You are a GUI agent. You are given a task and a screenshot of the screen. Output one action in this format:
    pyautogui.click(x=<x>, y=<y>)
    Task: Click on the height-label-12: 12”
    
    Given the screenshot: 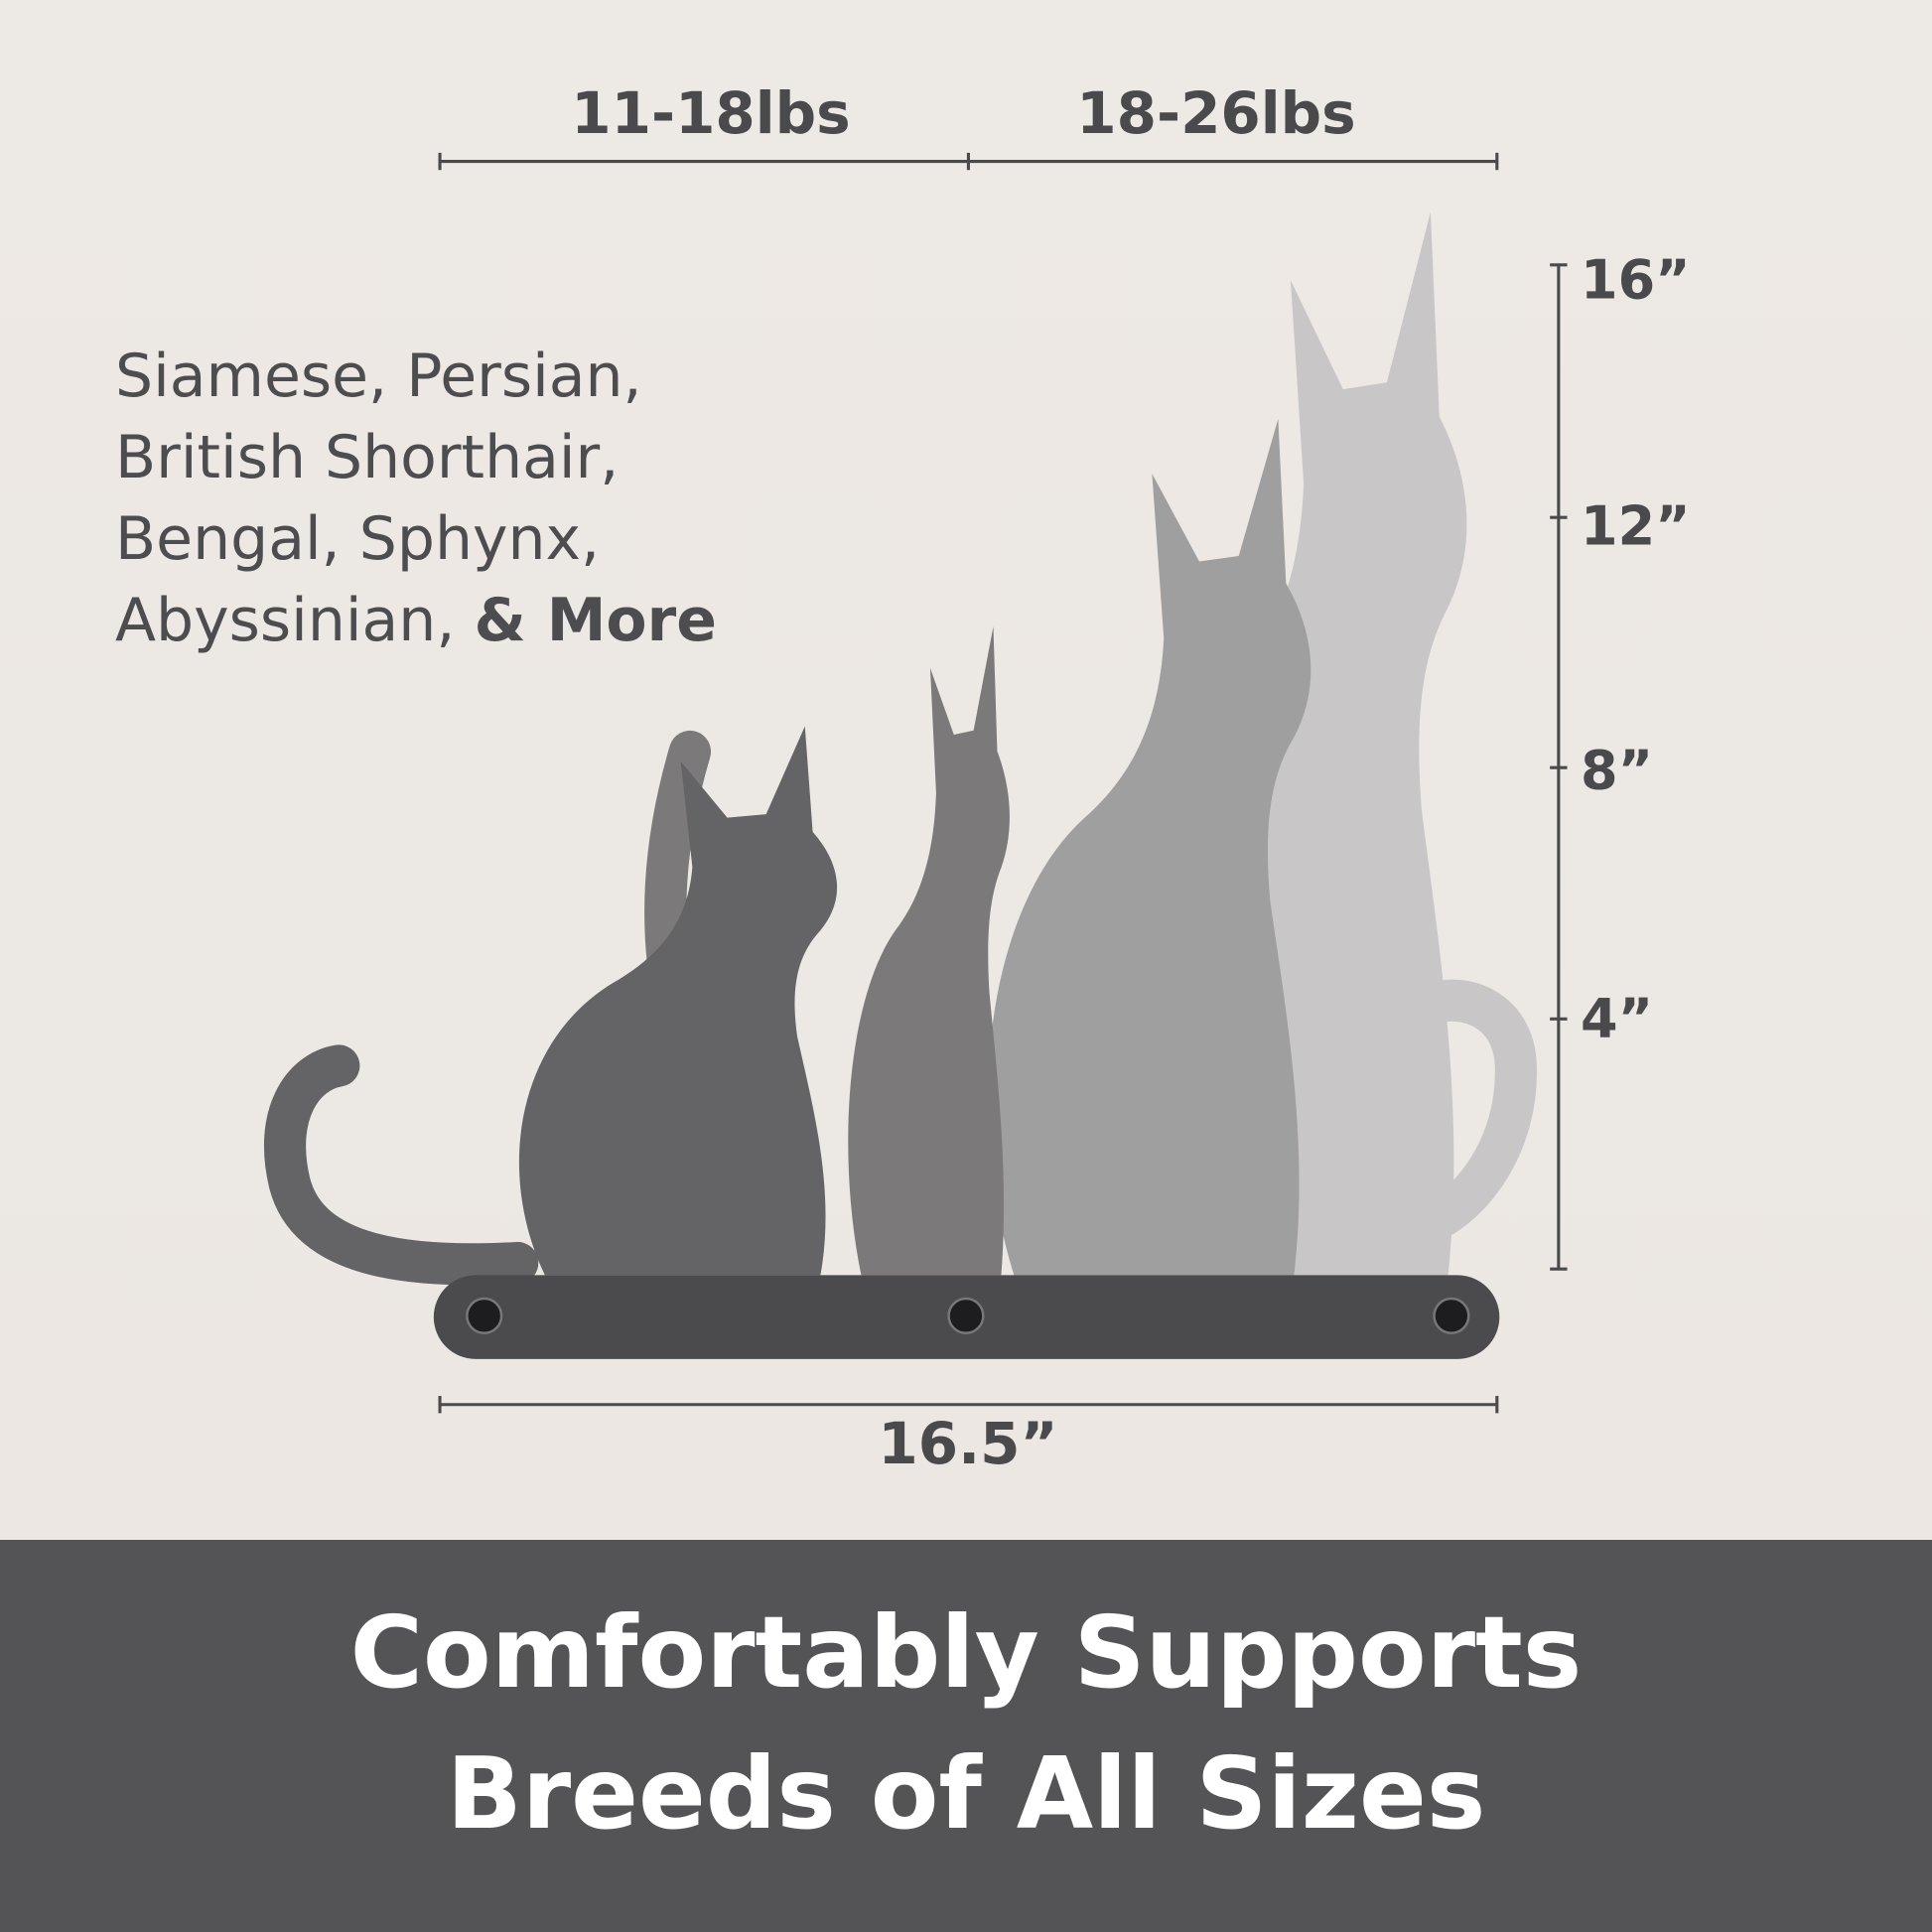 What is the action you would take?
    pyautogui.click(x=1636, y=526)
    